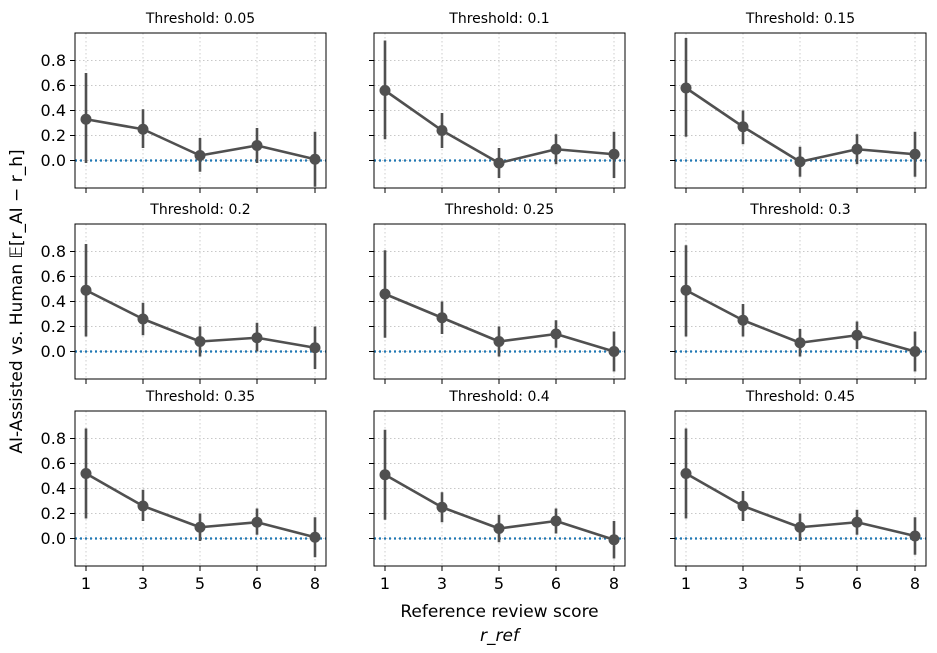 The width and height of the screenshot is (937, 653). Describe the element at coordinates (498, 19) in the screenshot. I see `panel-title: Threshold: 0.1` at that location.